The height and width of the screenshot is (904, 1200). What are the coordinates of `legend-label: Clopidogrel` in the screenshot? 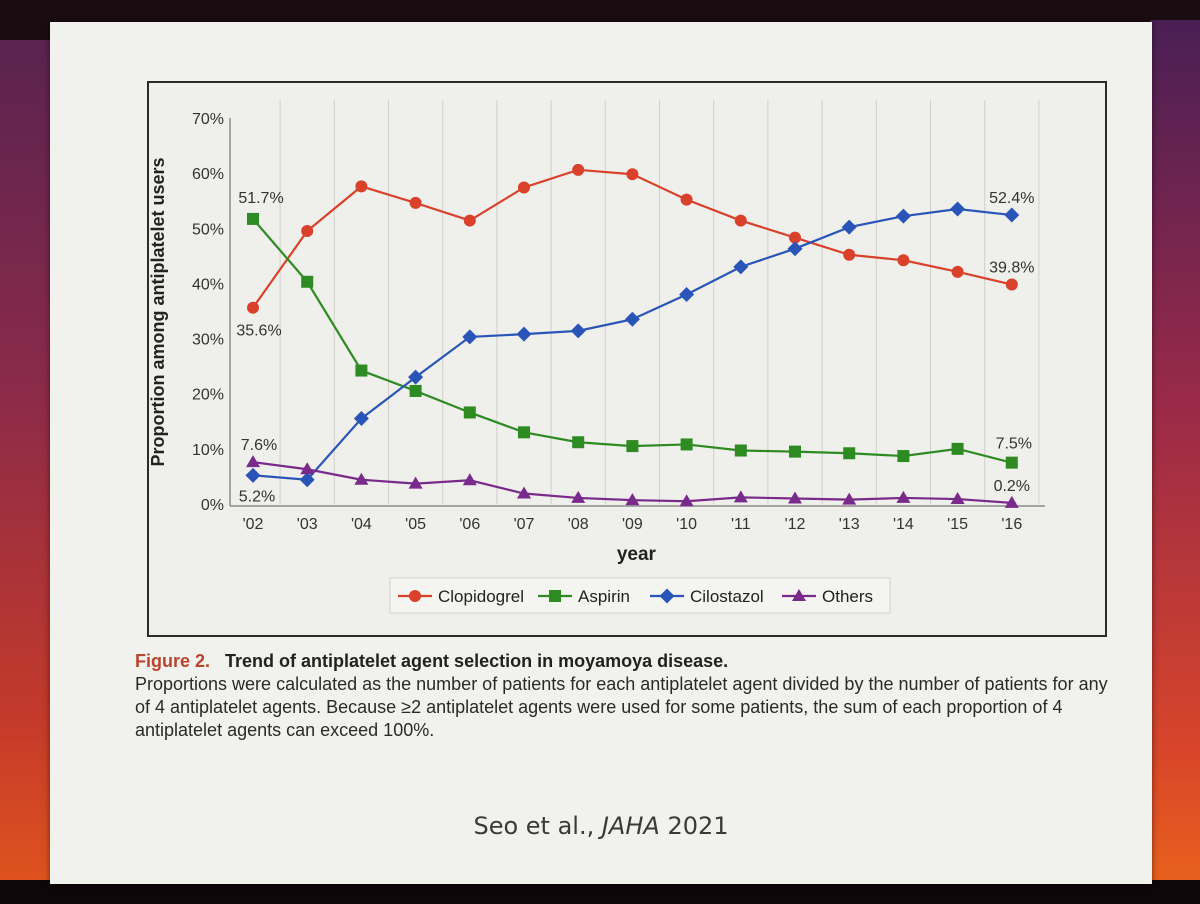 It's located at (481, 596).